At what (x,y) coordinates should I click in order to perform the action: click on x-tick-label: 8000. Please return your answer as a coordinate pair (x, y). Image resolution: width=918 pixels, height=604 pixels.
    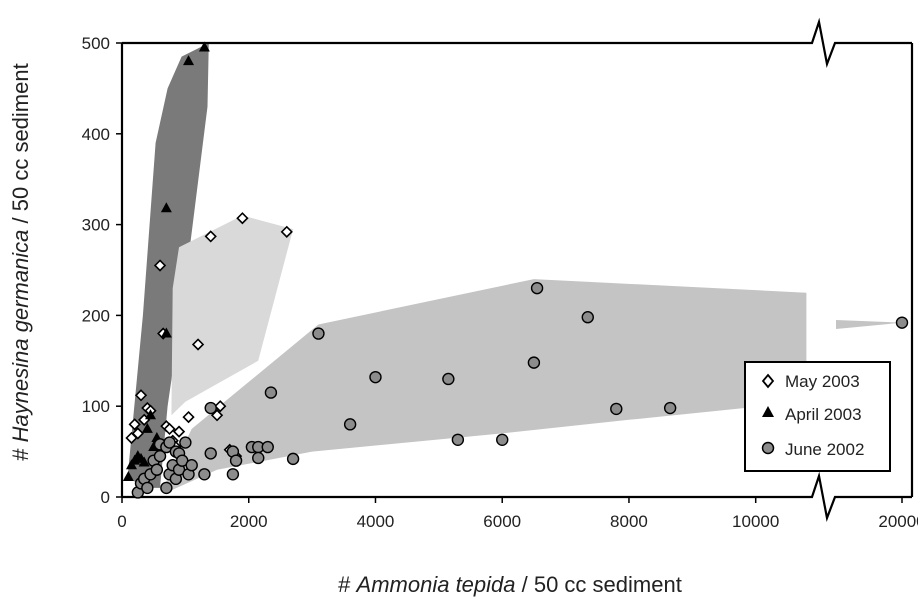
    Looking at the image, I should click on (629, 521).